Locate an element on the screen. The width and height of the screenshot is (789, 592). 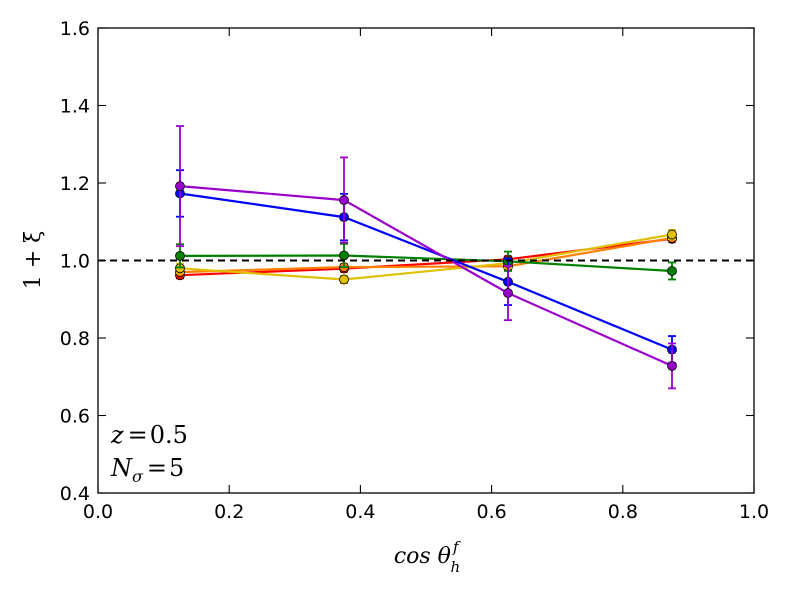
series-line-orange is located at coordinates (426, 255).